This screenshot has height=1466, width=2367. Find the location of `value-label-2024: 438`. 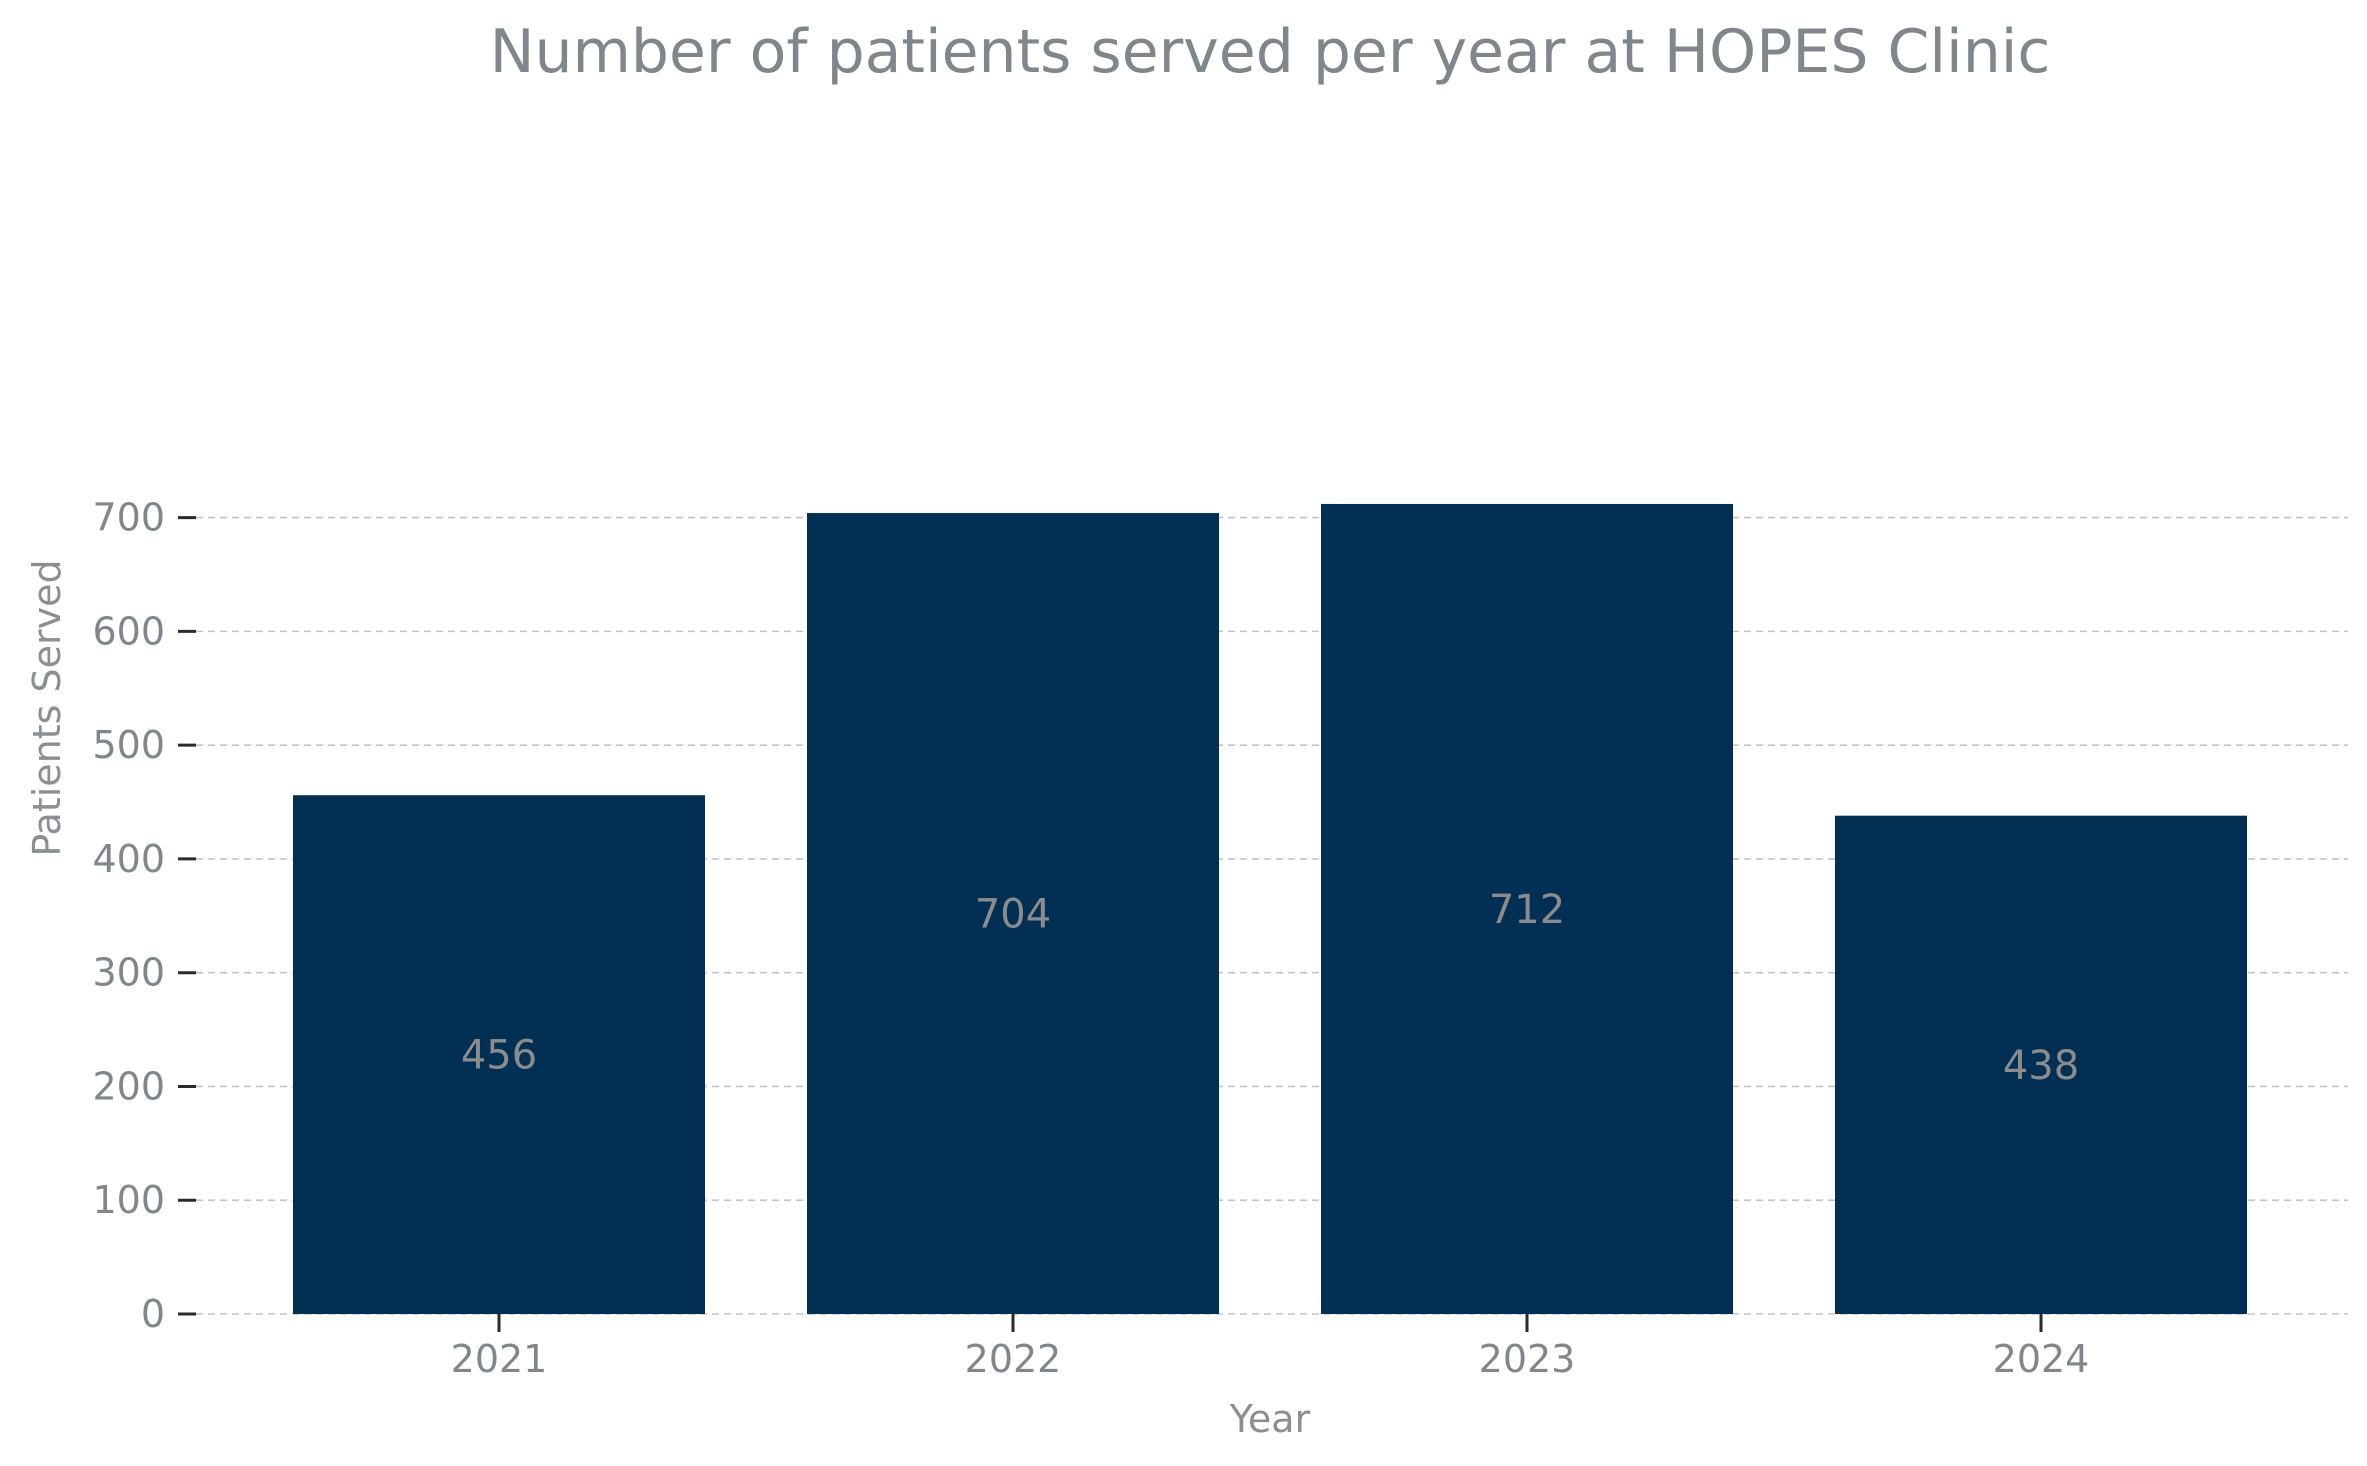

value-label-2024: 438 is located at coordinates (2041, 1066).